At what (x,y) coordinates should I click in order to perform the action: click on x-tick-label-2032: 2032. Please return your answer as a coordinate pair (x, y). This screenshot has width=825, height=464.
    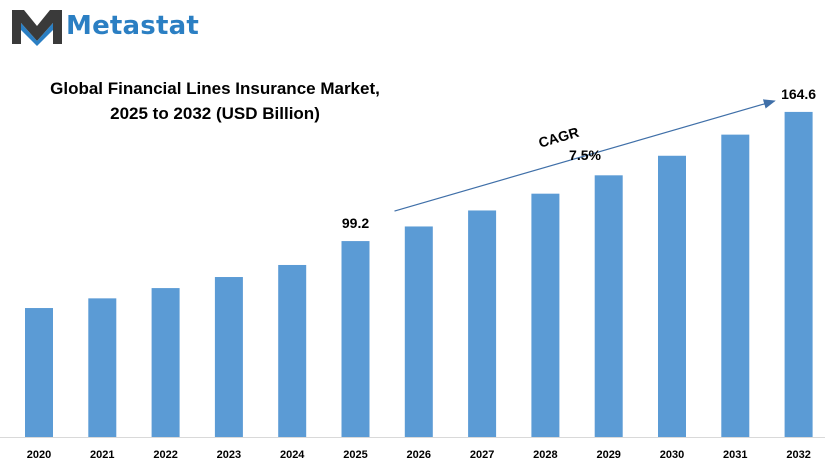
    Looking at the image, I should click on (798, 455).